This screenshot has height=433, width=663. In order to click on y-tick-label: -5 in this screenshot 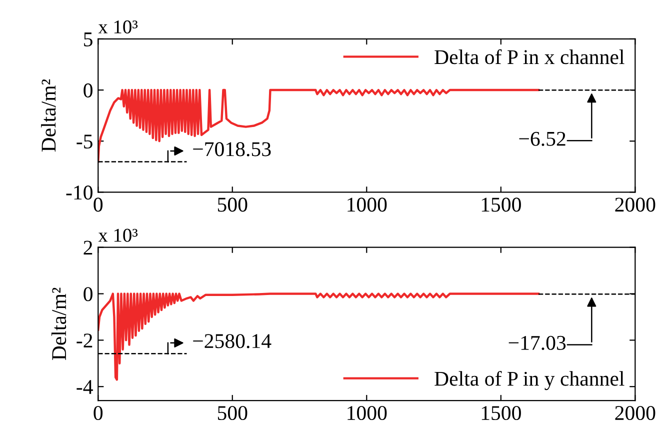, I will do `click(84, 141)`.